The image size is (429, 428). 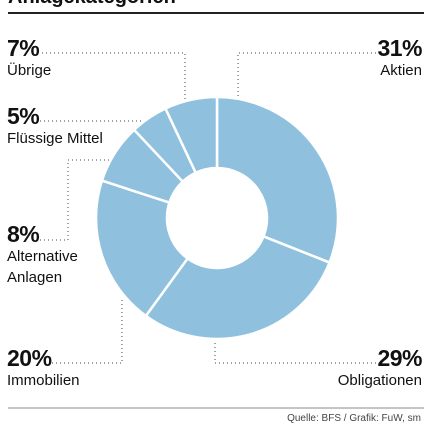 I want to click on value-label: 31%, so click(x=399, y=48).